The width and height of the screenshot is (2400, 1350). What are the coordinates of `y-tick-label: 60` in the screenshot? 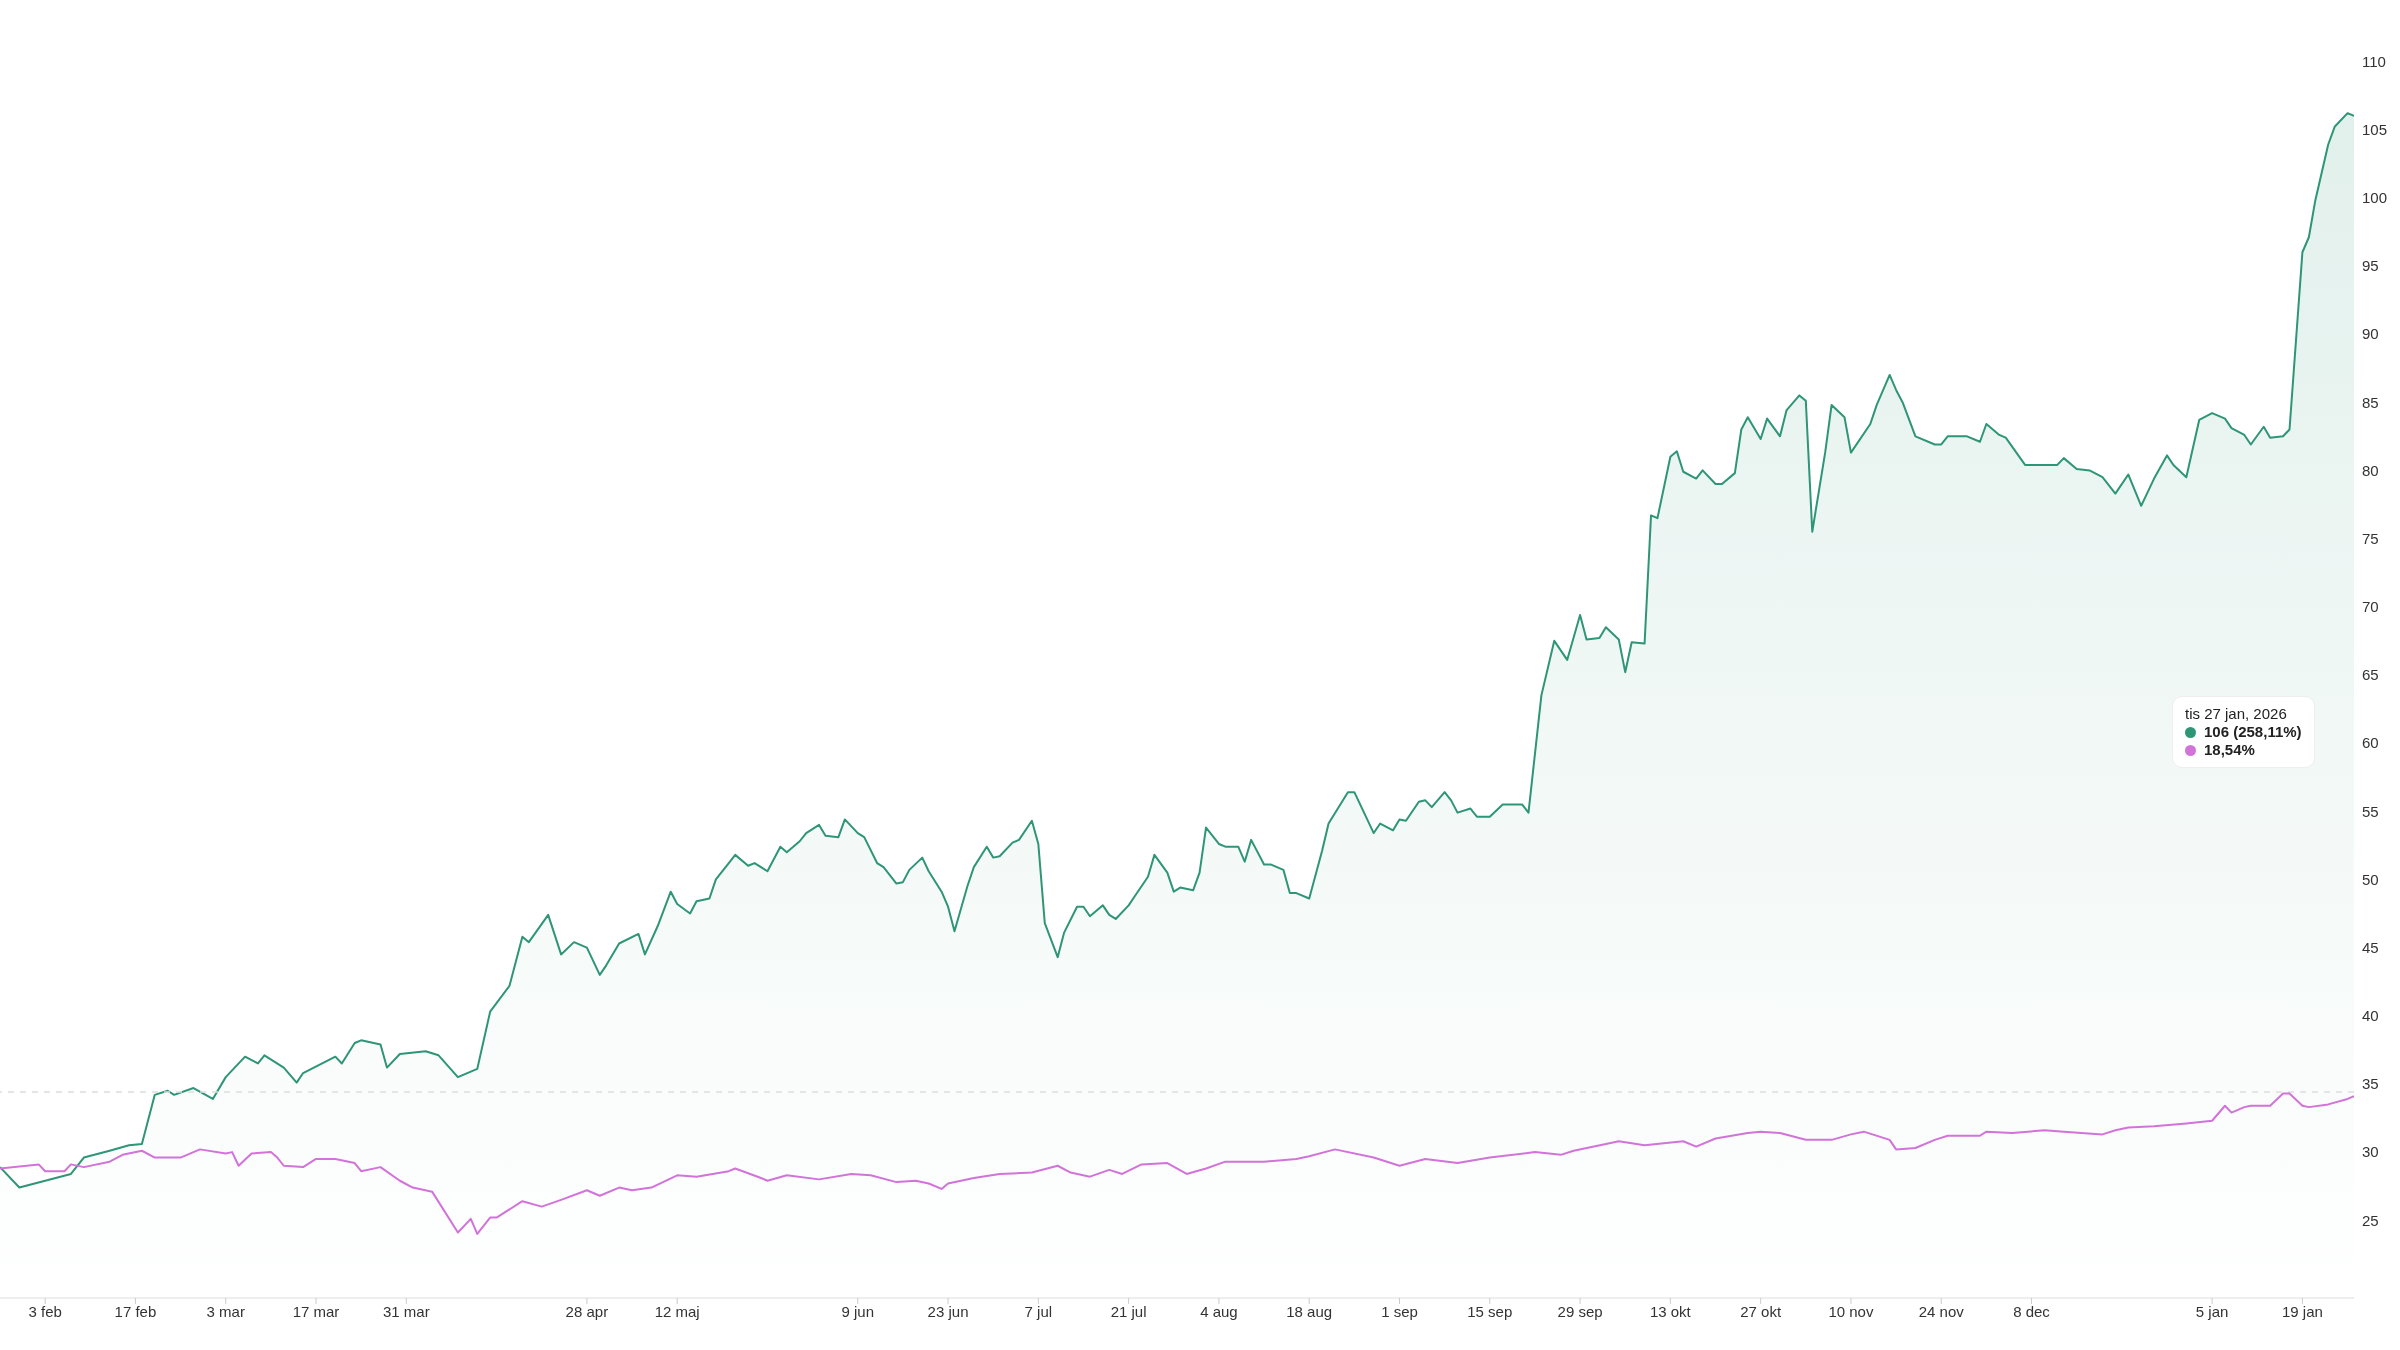 It's located at (2370, 743).